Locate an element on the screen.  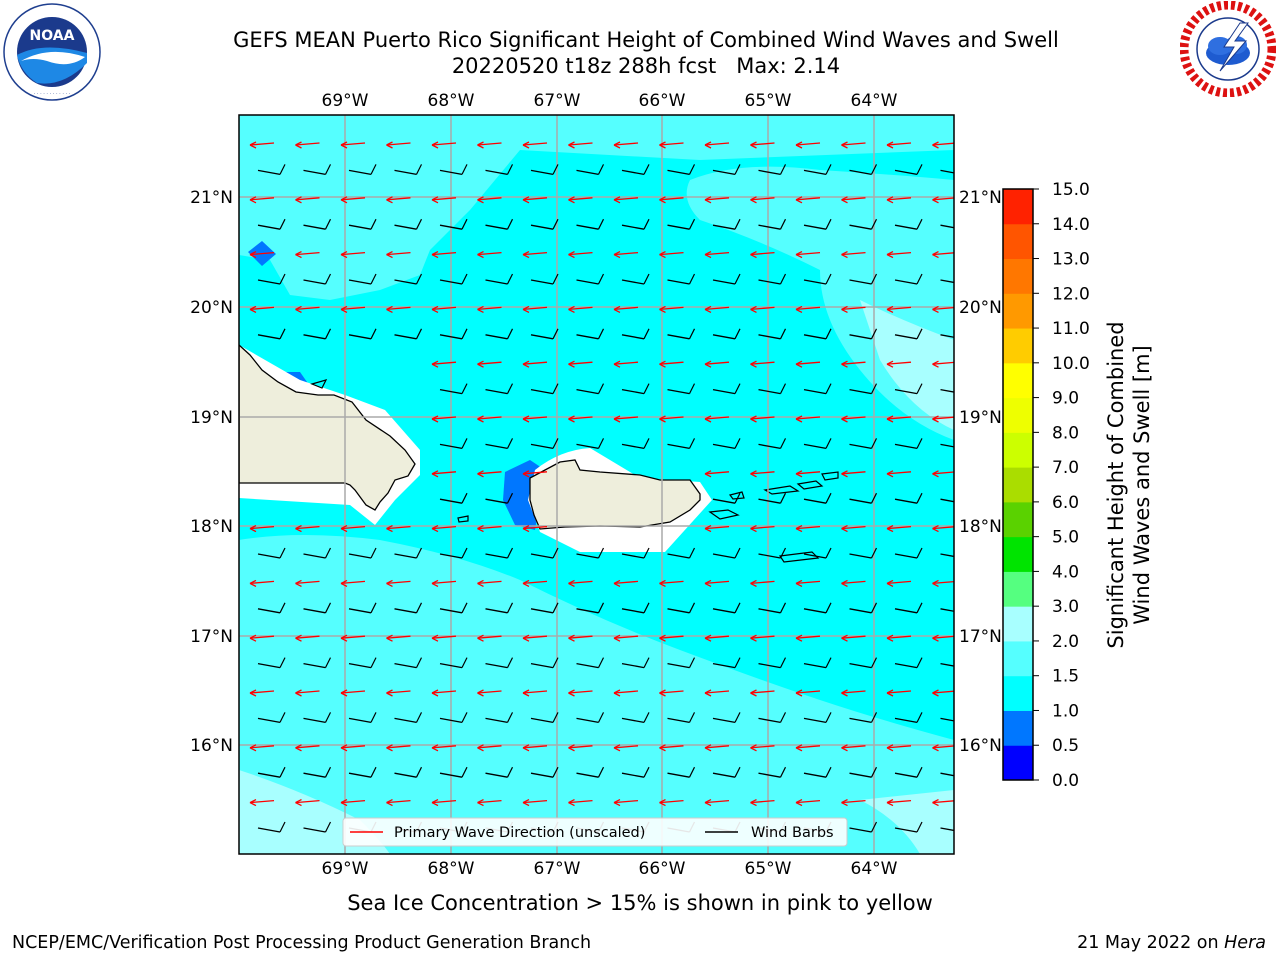
lon-label-top: 69°W is located at coordinates (345, 101).